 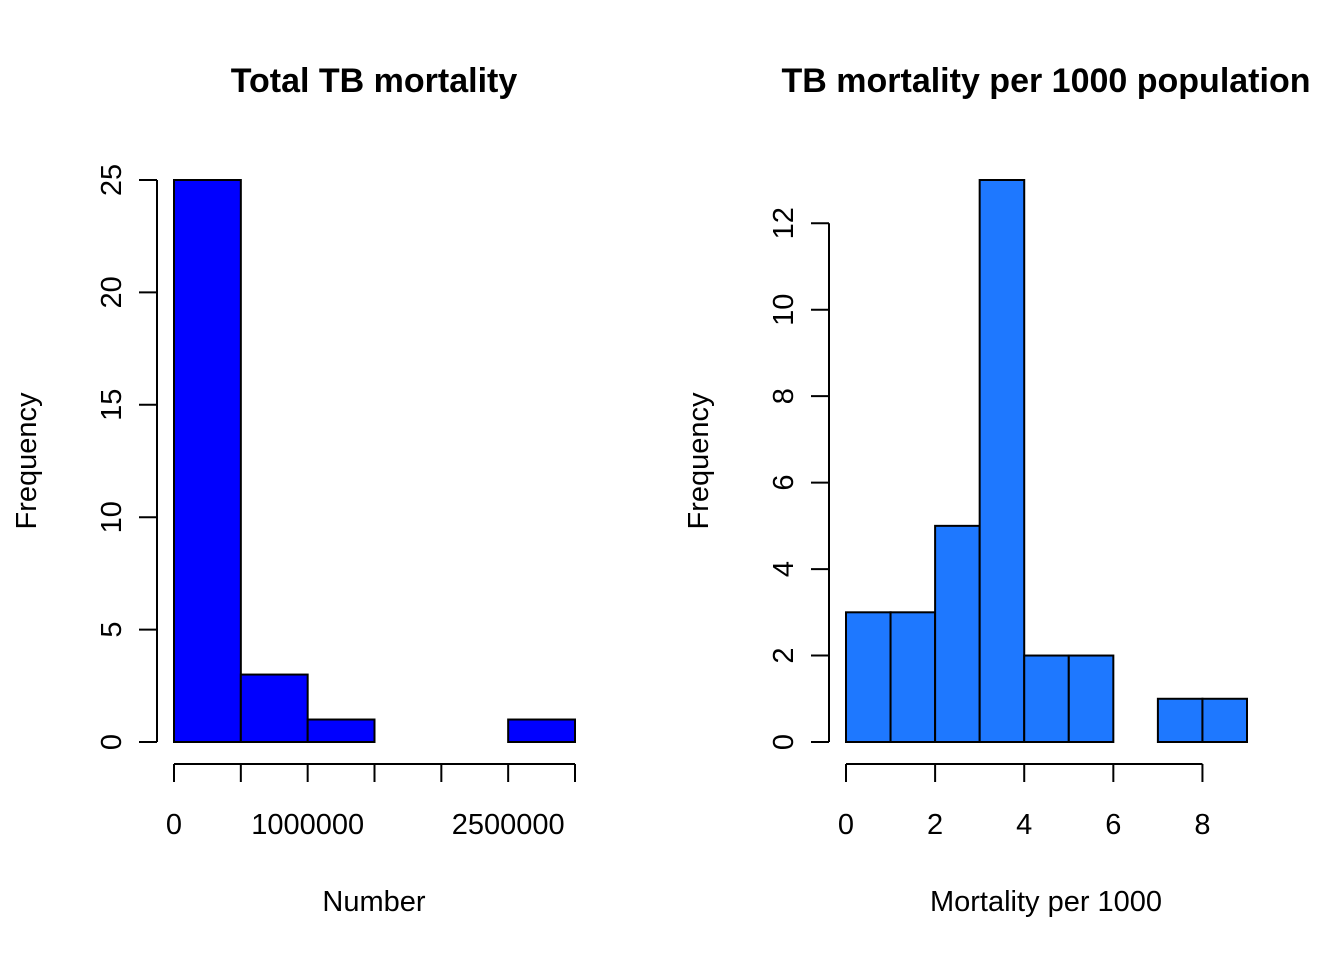 What do you see at coordinates (1202, 825) in the screenshot?
I see `x-tick-label: 8` at bounding box center [1202, 825].